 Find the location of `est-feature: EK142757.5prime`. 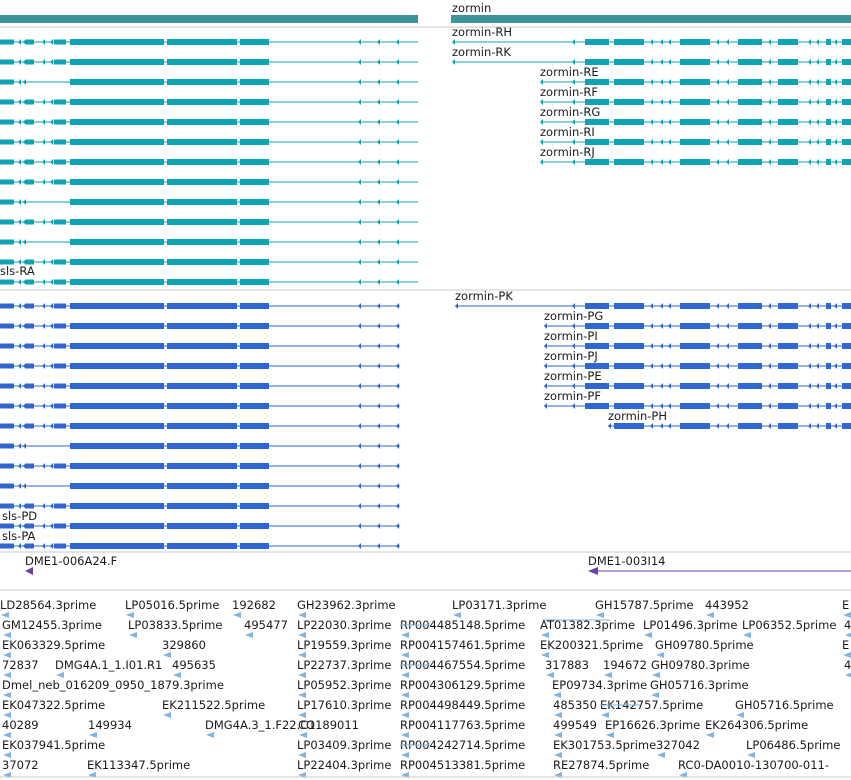

est-feature: EK142757.5prime is located at coordinates (651, 708).